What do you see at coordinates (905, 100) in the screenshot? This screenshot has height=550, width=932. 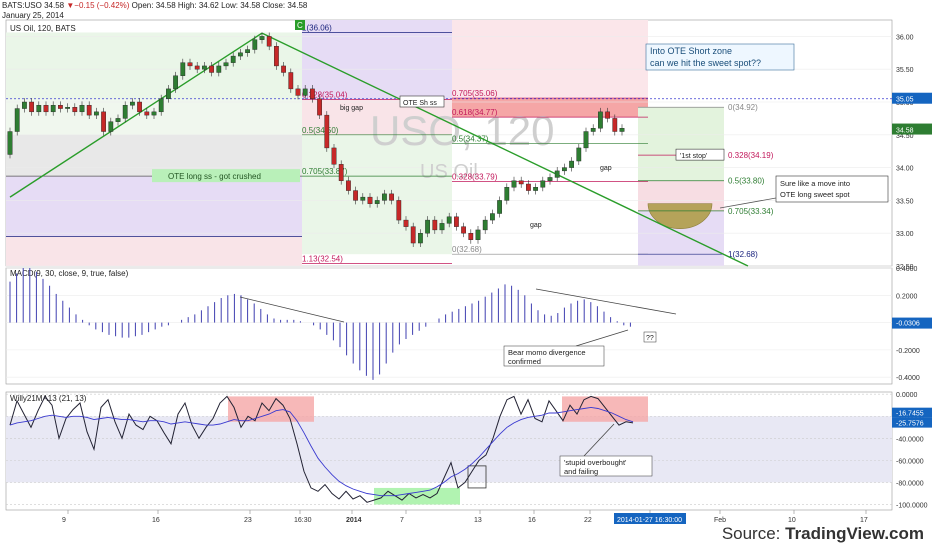 I see `line-price-label: 35.05` at bounding box center [905, 100].